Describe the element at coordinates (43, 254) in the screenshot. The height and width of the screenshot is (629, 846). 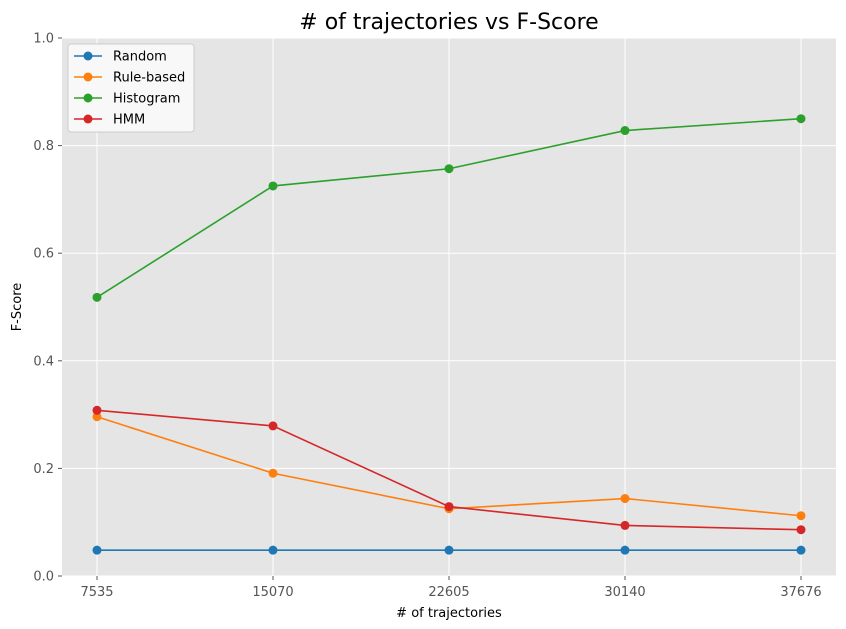
I see `y-tick-label: 0.6` at that location.